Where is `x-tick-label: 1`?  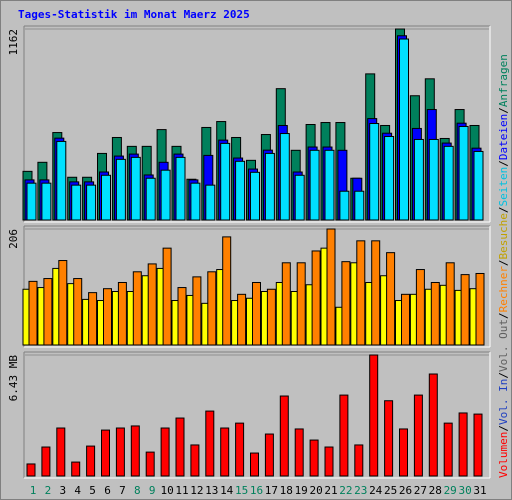 x-tick-label: 1 is located at coordinates (33, 490).